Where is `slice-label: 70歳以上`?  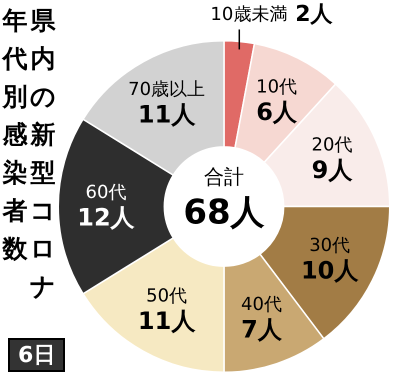
slice-label: 70歳以上 is located at coordinates (167, 89).